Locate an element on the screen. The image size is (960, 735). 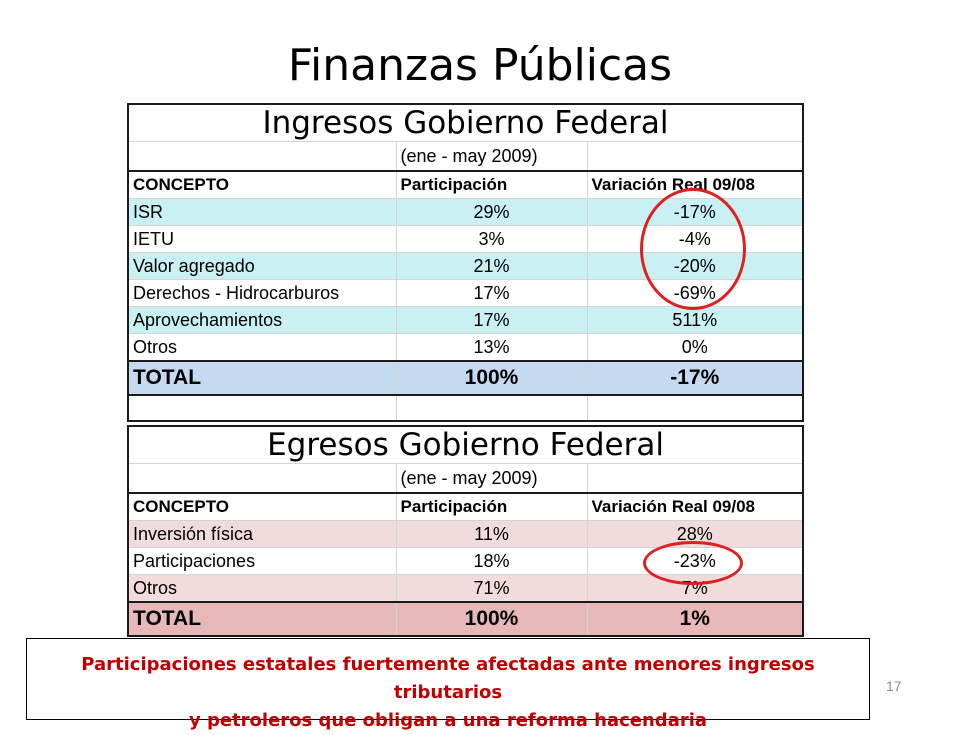
row-concepto: Aprovechamientos is located at coordinates (262, 320).